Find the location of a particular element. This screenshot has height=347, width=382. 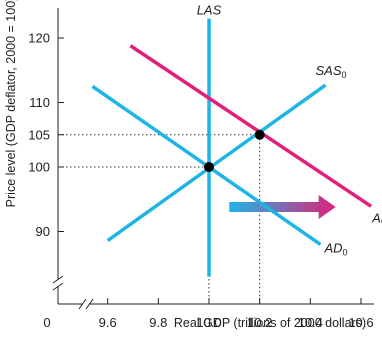

x-axis-title: Real GDP (trillions of 2000 dollars) is located at coordinates (270, 323).